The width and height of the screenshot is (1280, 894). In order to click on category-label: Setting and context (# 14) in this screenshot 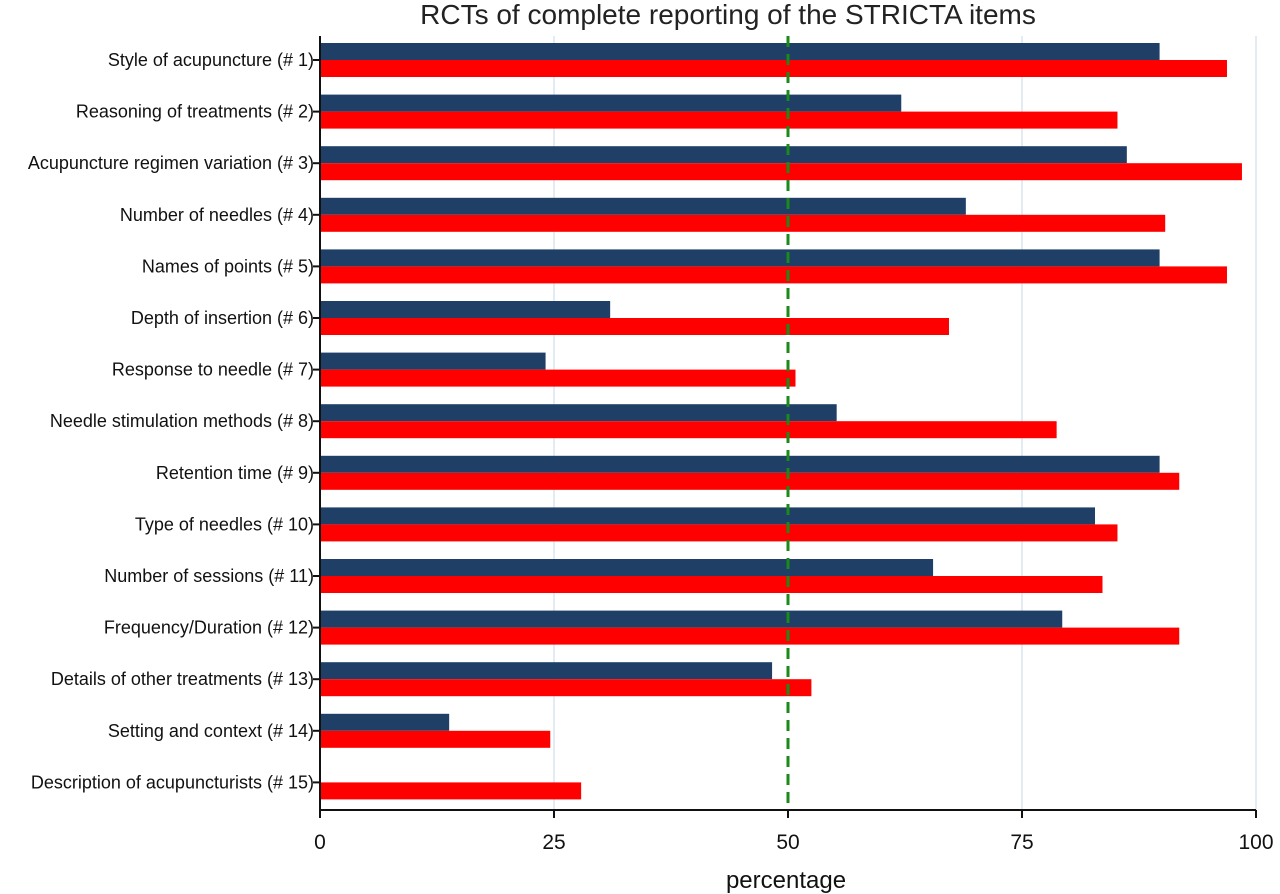, I will do `click(211, 731)`.